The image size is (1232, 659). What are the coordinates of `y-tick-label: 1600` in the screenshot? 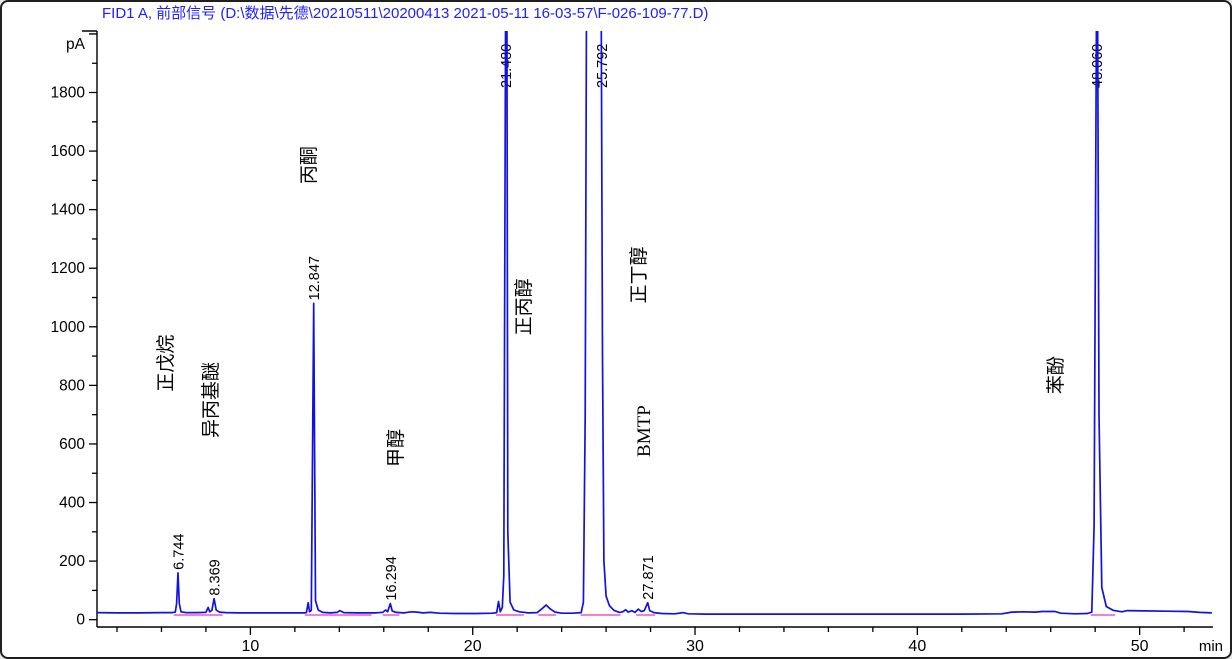 It's located at (68, 151).